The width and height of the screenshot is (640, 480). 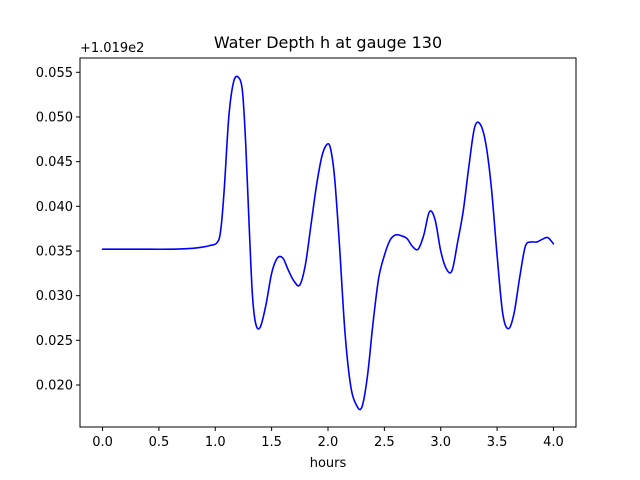 What do you see at coordinates (328, 42) in the screenshot?
I see `chart-title: Water Depth h at gauge 130` at bounding box center [328, 42].